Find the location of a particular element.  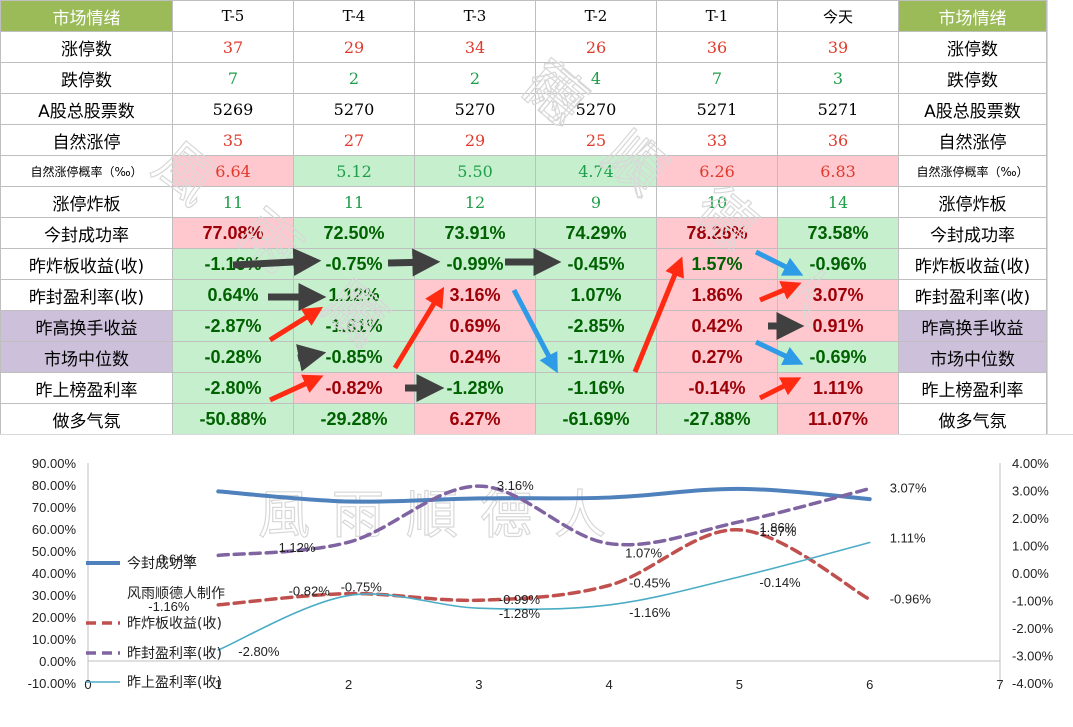

x-tick-label: 0 is located at coordinates (87, 684).